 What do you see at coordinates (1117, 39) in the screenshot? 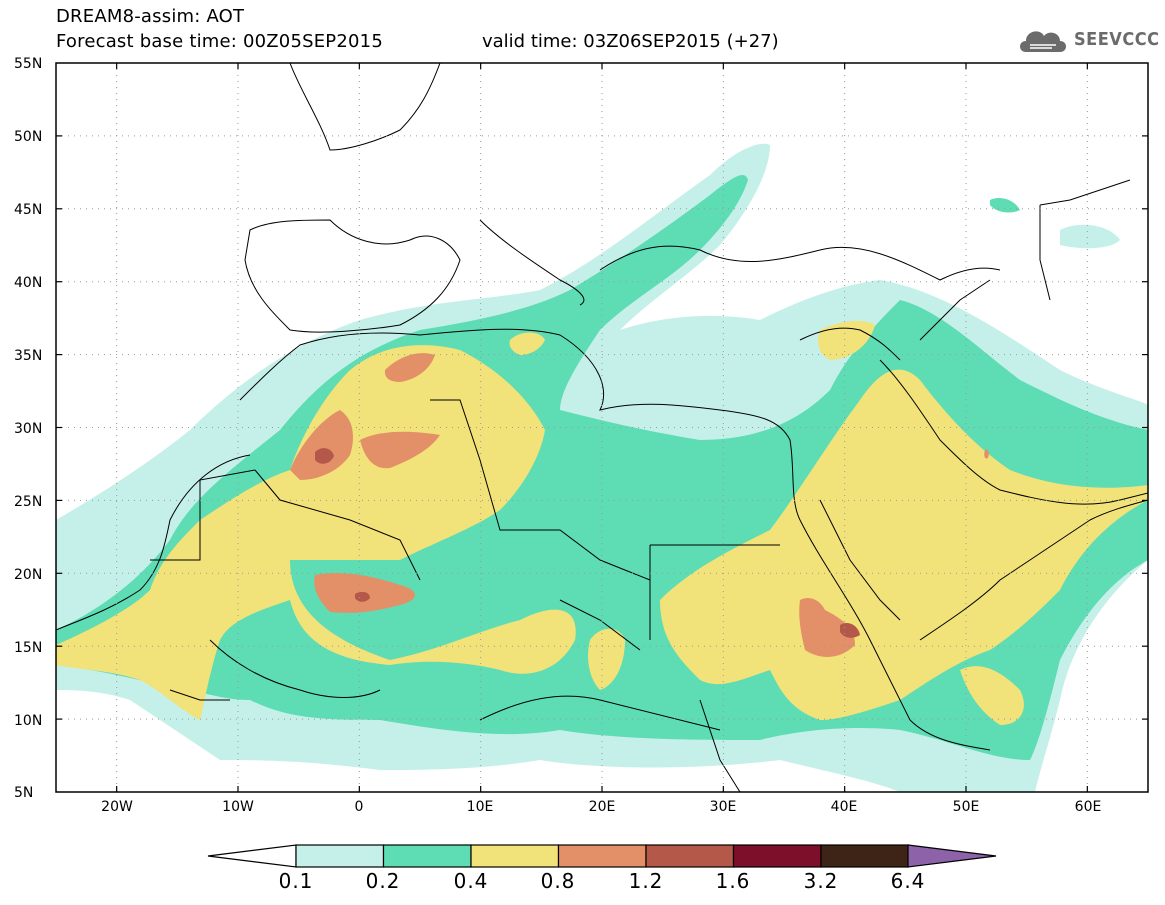
I see `logo-text: SEEVCCC` at bounding box center [1117, 39].